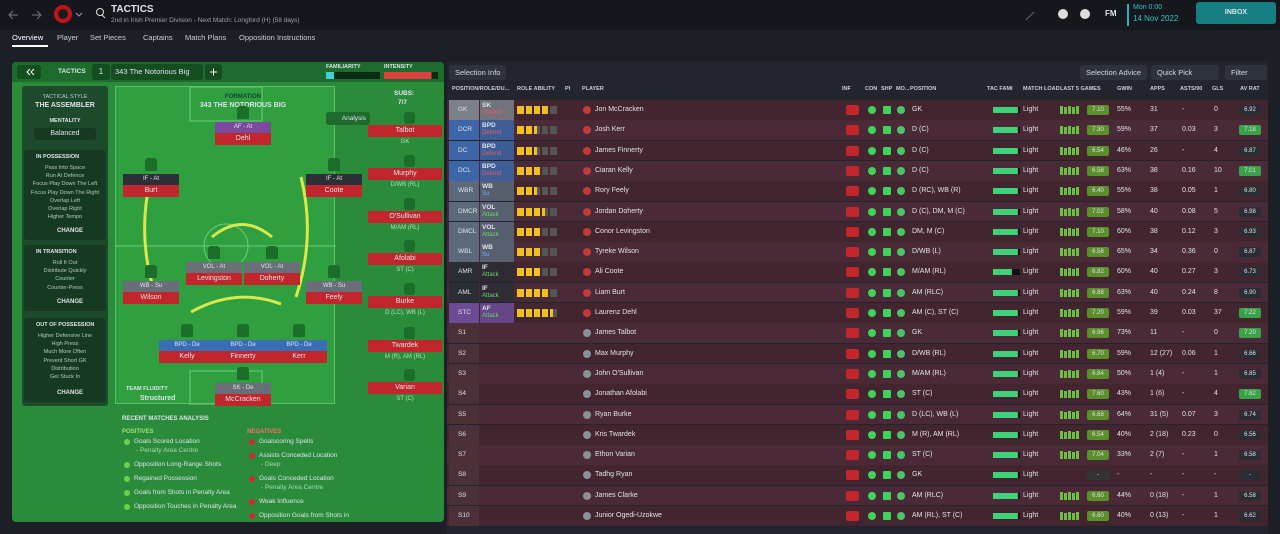  What do you see at coordinates (619, 150) in the screenshot?
I see `player-name: James Finnerty` at bounding box center [619, 150].